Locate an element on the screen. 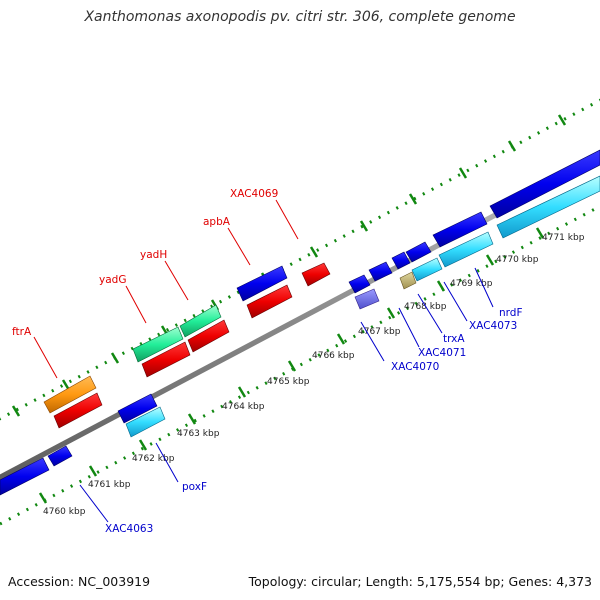 This screenshot has width=600, height=600. gene-label-xac4073: XAC4073 is located at coordinates (493, 326).